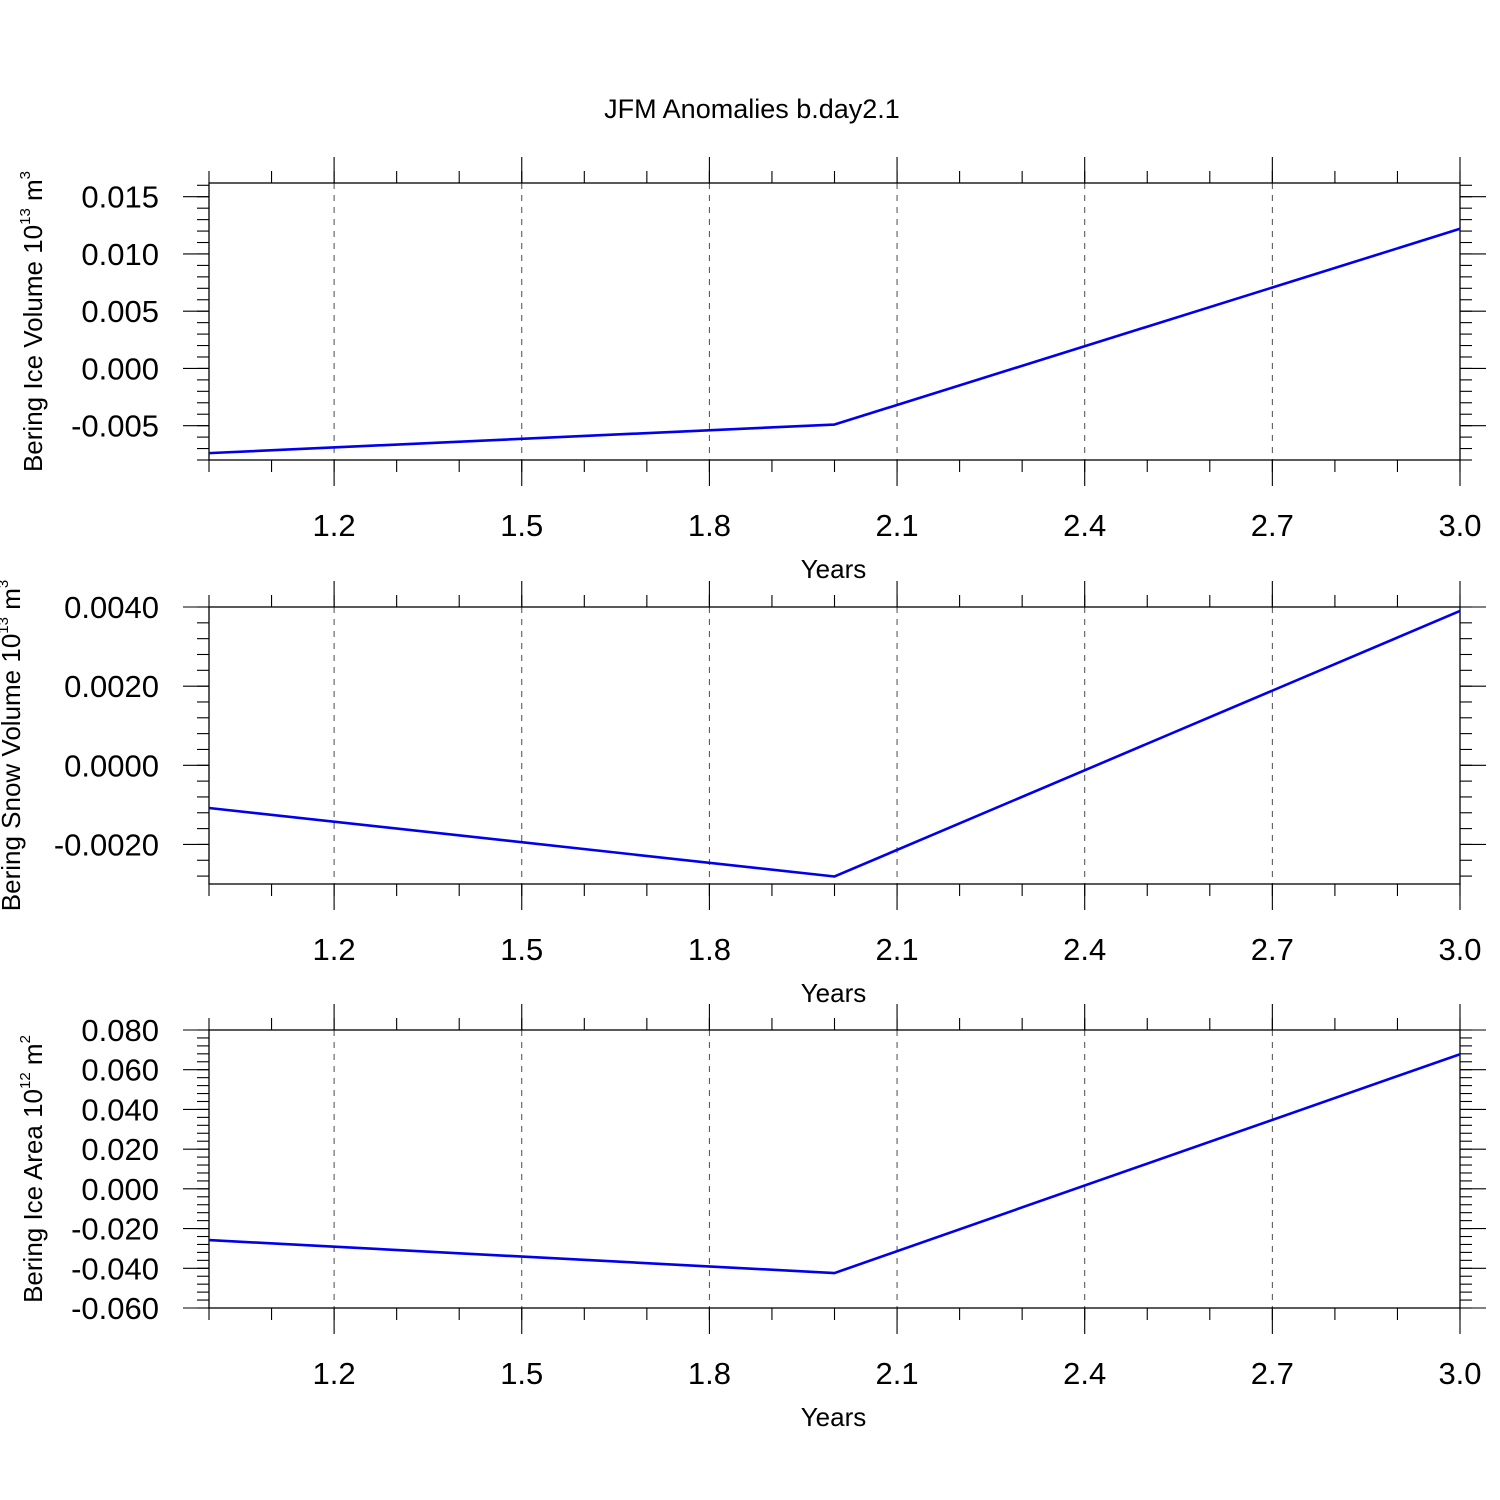  I want to click on y-tick-label: 0.0000, so click(111, 765).